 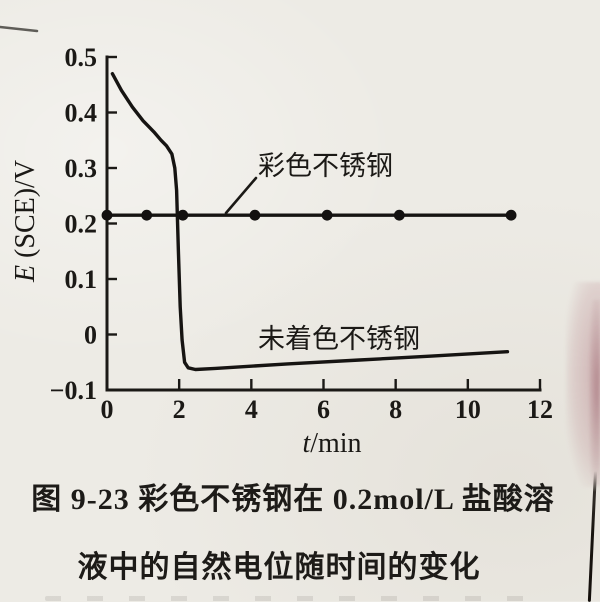 What do you see at coordinates (335, 443) in the screenshot?
I see `x-axis-unit: /min` at bounding box center [335, 443].